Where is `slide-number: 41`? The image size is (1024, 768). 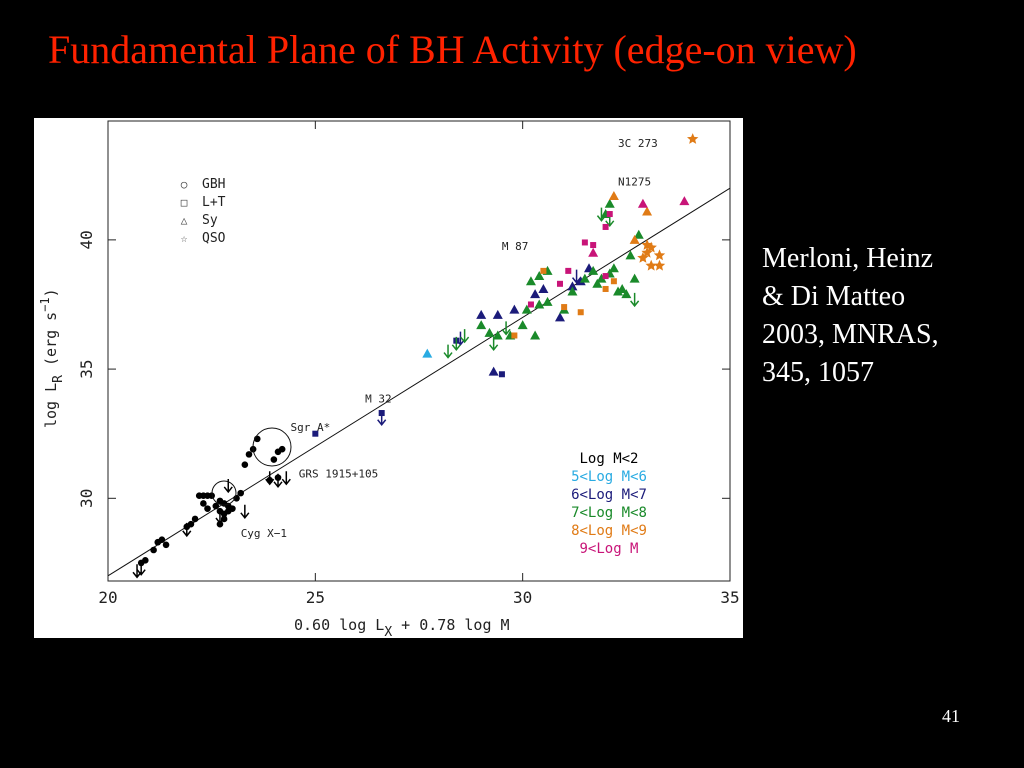
slide-number: 41 is located at coordinates (951, 716).